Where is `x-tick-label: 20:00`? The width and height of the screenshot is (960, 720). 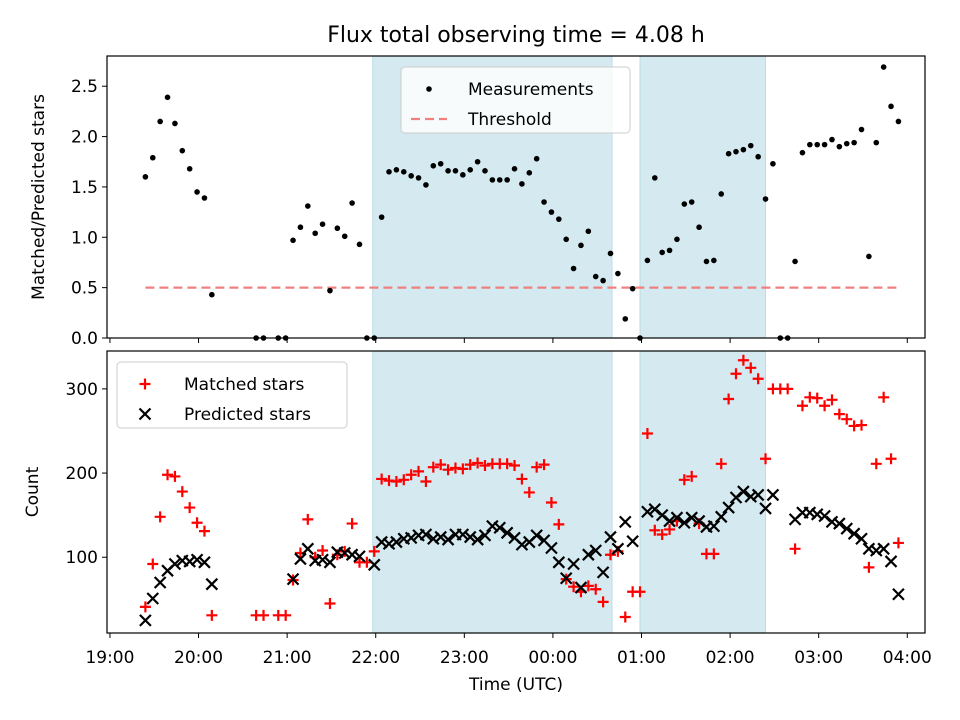 x-tick-label: 20:00 is located at coordinates (198, 658).